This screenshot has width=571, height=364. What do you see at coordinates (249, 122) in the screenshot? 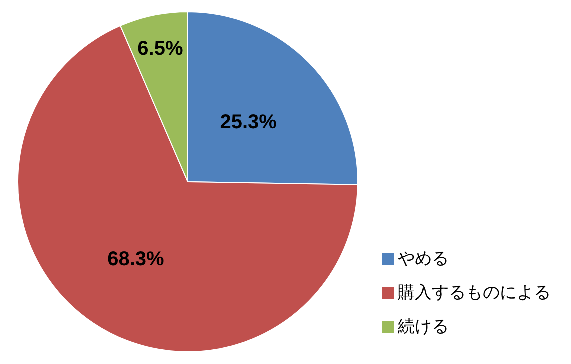
I see `data-label: 25.3%` at bounding box center [249, 122].